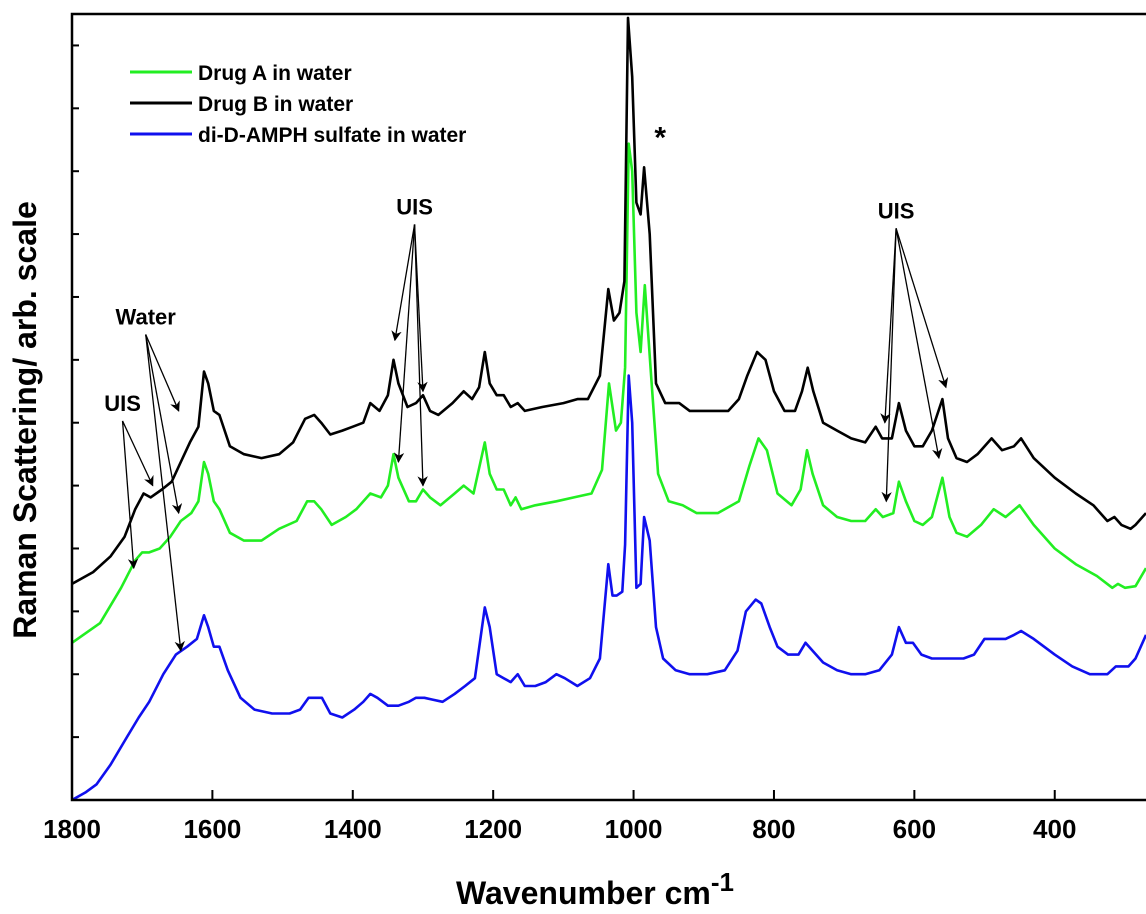 This screenshot has height=914, width=1146. I want to click on x-axis-title: Wavenumber cm-1, so click(595, 889).